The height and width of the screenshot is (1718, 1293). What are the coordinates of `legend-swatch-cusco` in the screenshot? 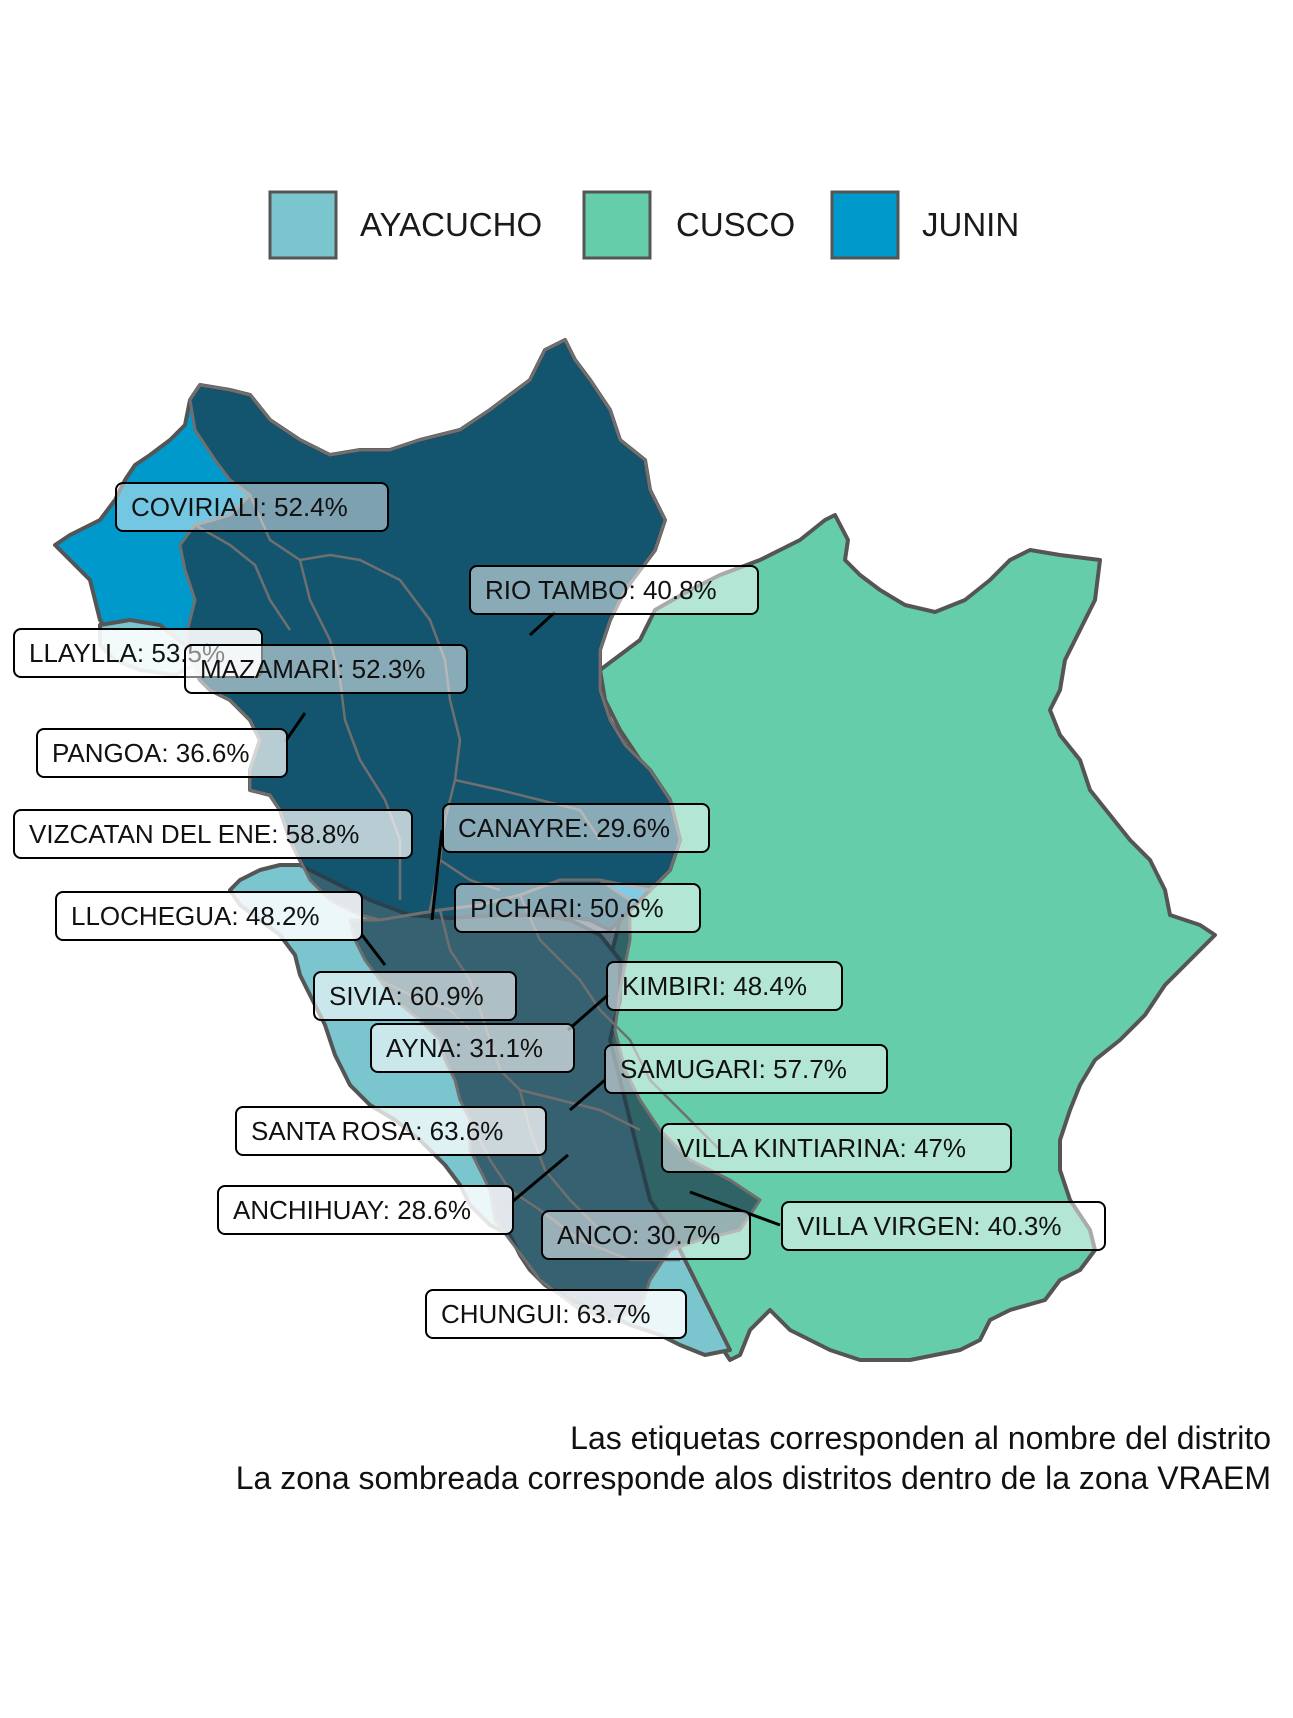 It's located at (617, 225).